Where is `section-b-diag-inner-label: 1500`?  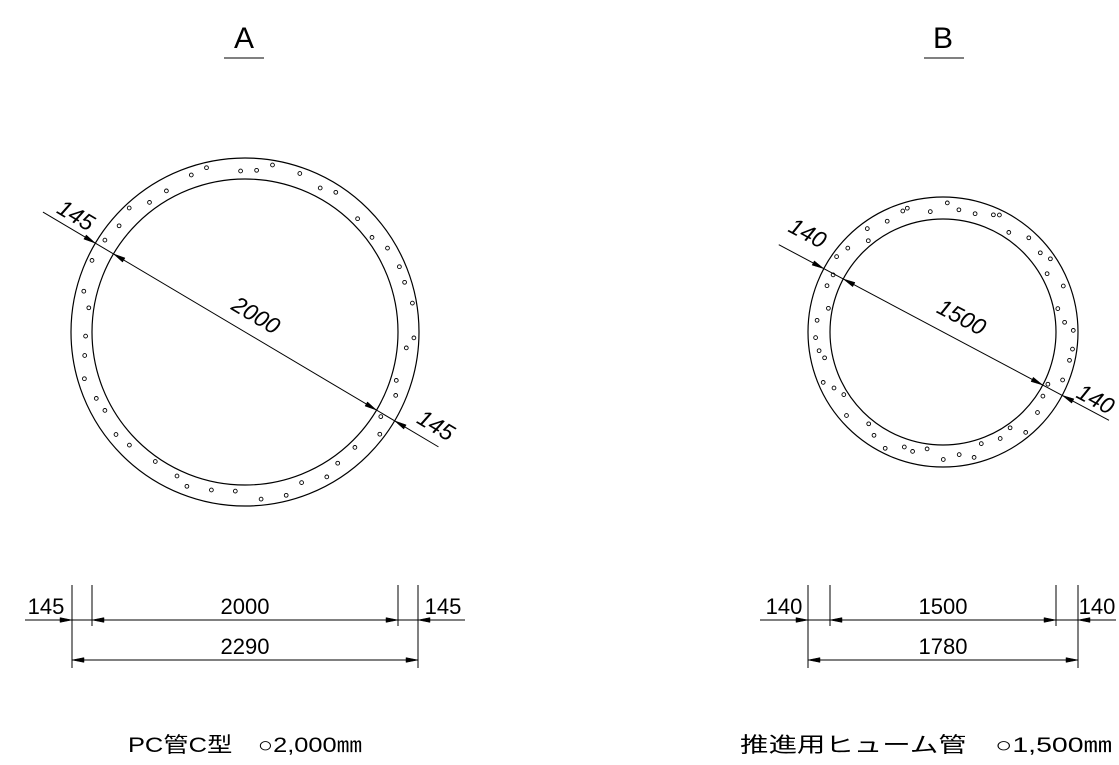
section-b-diag-inner-label: 1500 is located at coordinates (962, 316).